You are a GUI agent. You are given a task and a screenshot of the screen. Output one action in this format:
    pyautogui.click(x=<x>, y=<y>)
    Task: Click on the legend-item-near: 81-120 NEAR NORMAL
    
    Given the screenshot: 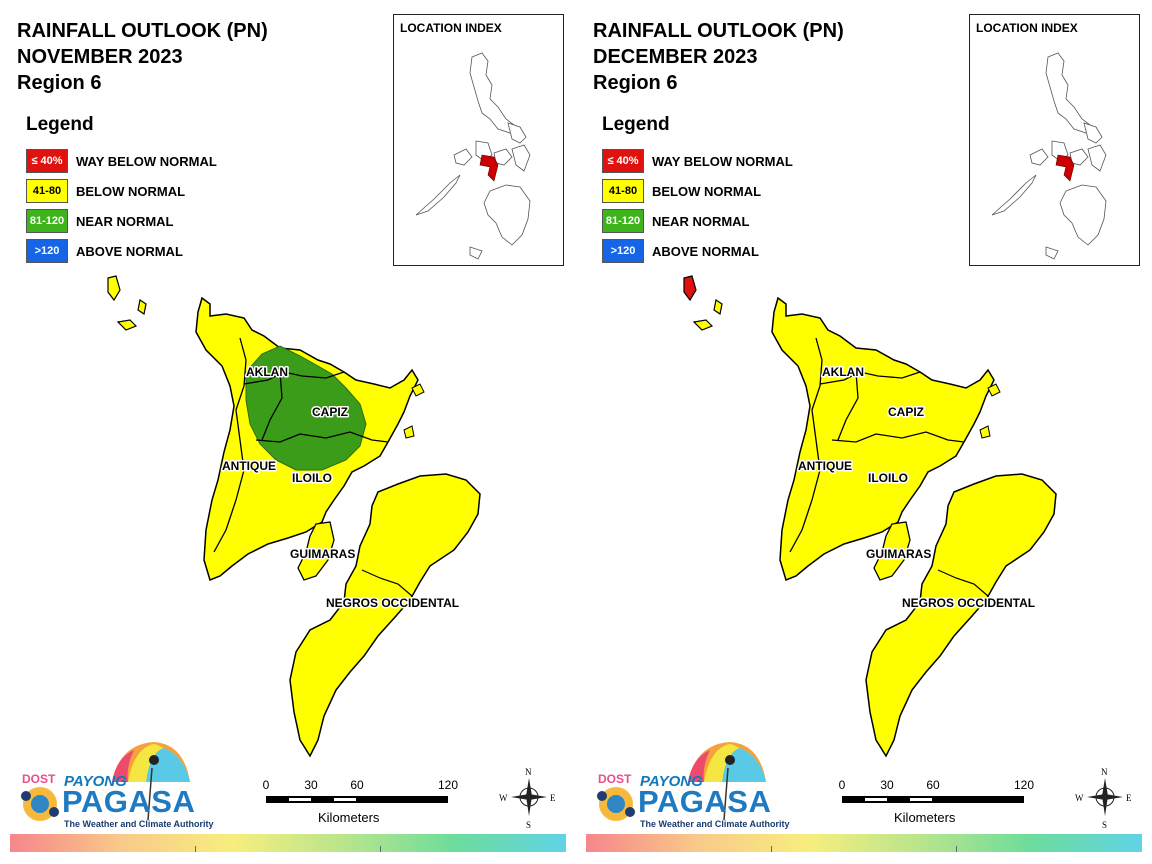 What is the action you would take?
    pyautogui.click(x=121, y=221)
    